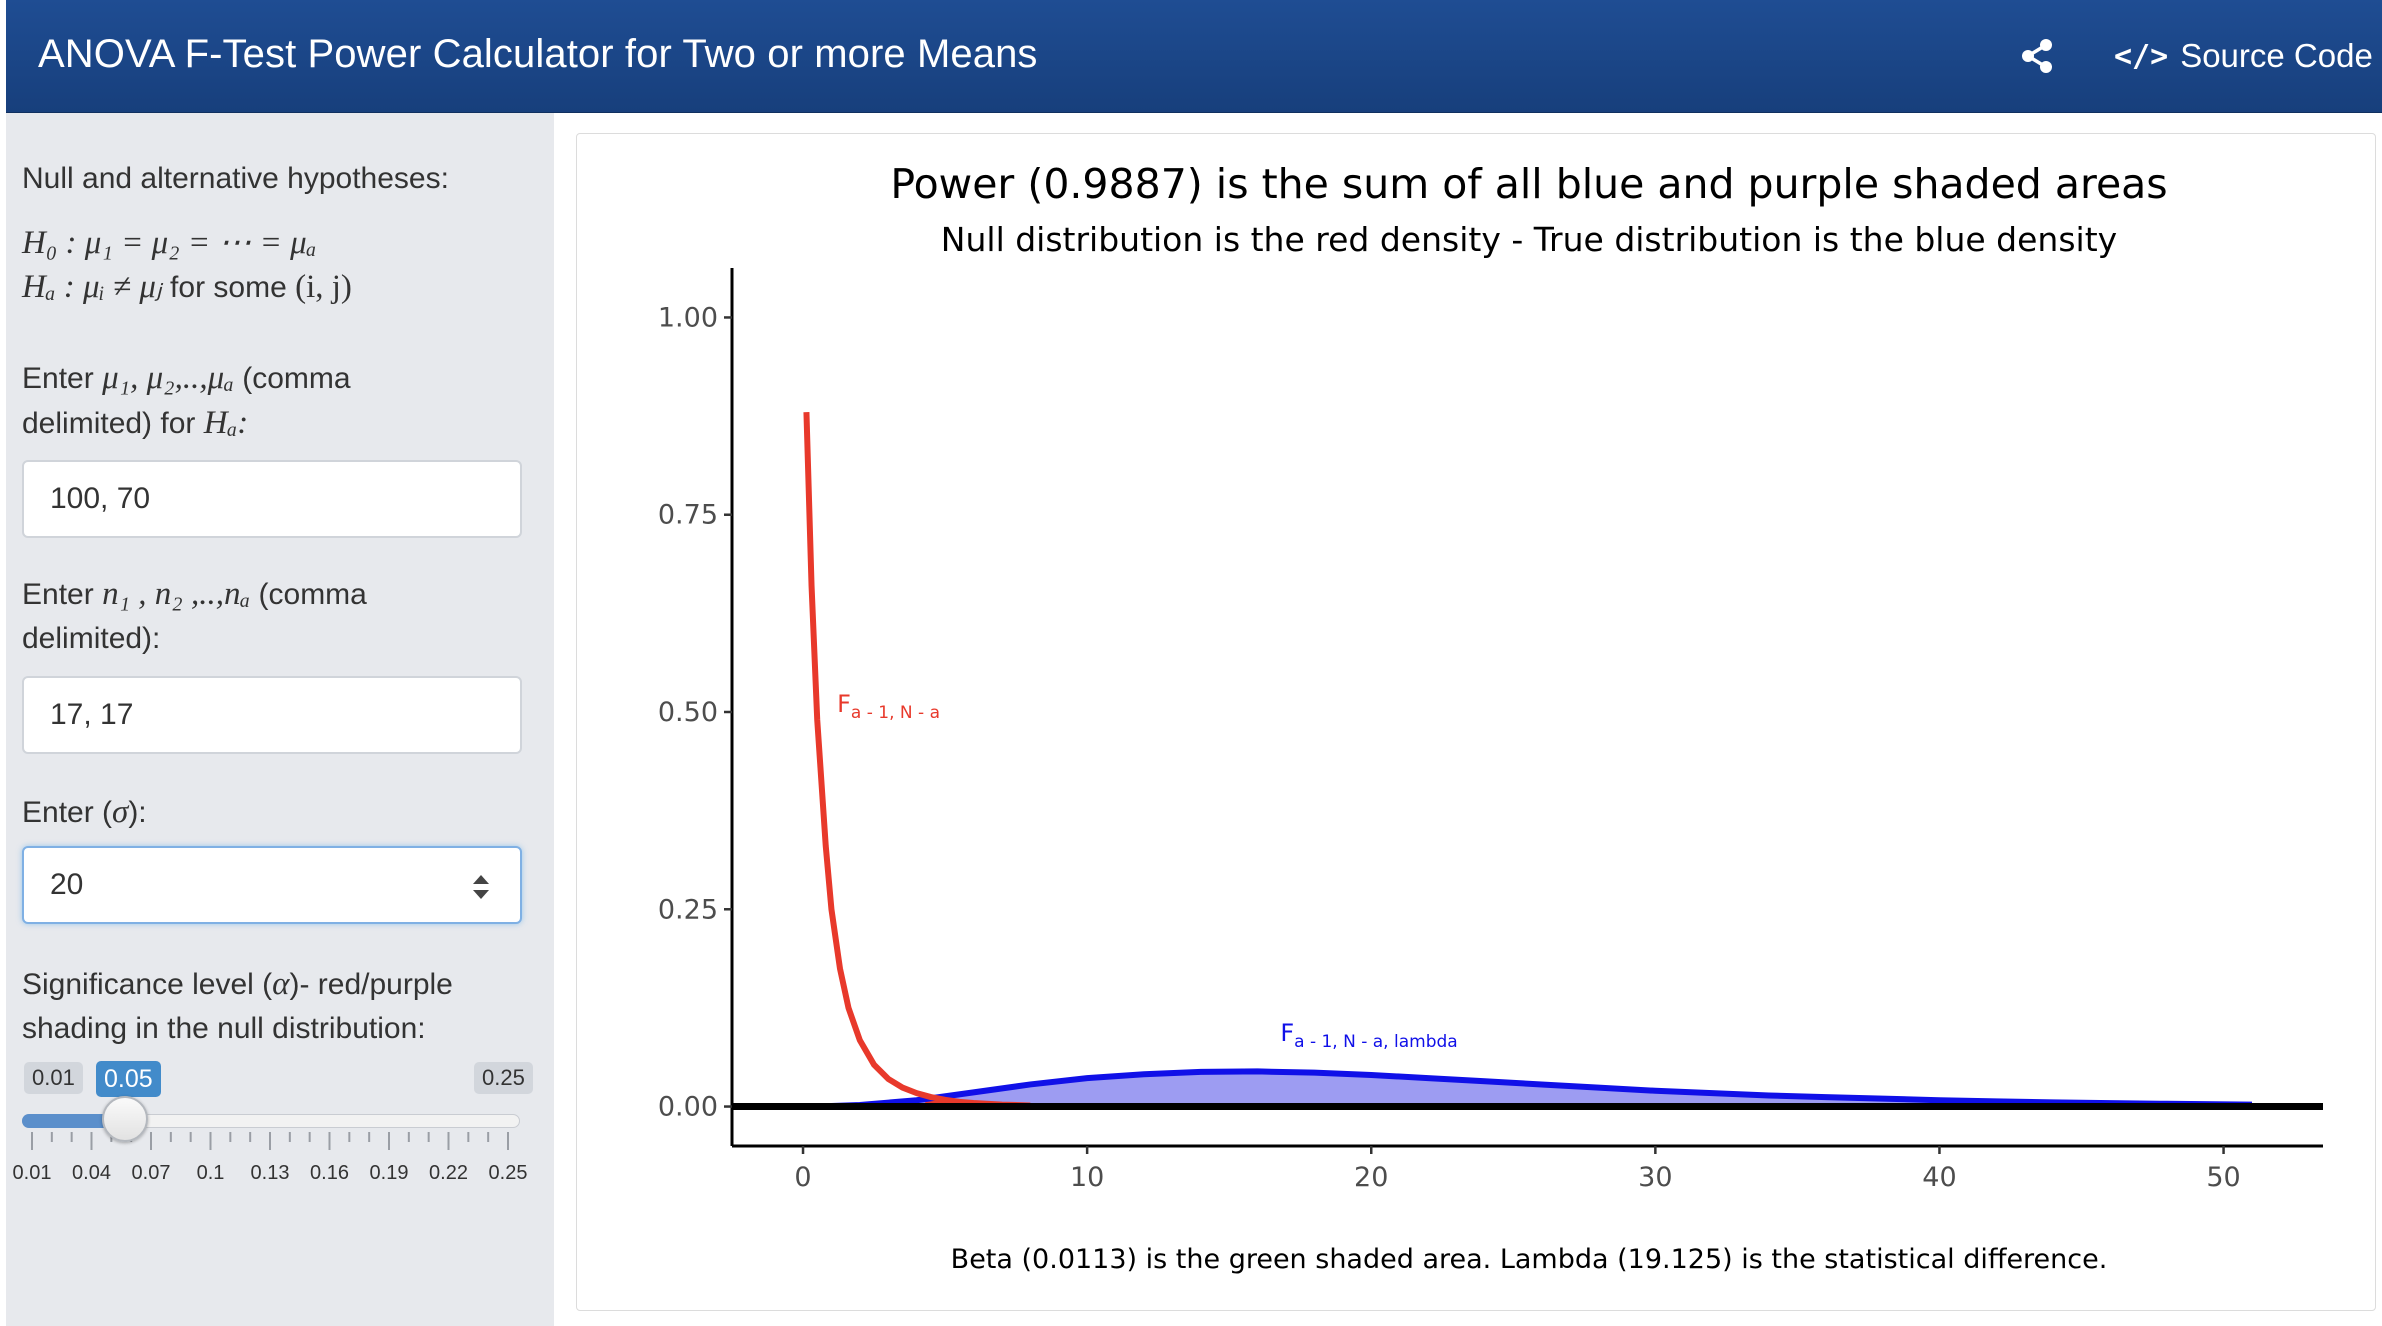 The image size is (2382, 1326). What do you see at coordinates (2223, 1177) in the screenshot?
I see `x-tick-label: 50` at bounding box center [2223, 1177].